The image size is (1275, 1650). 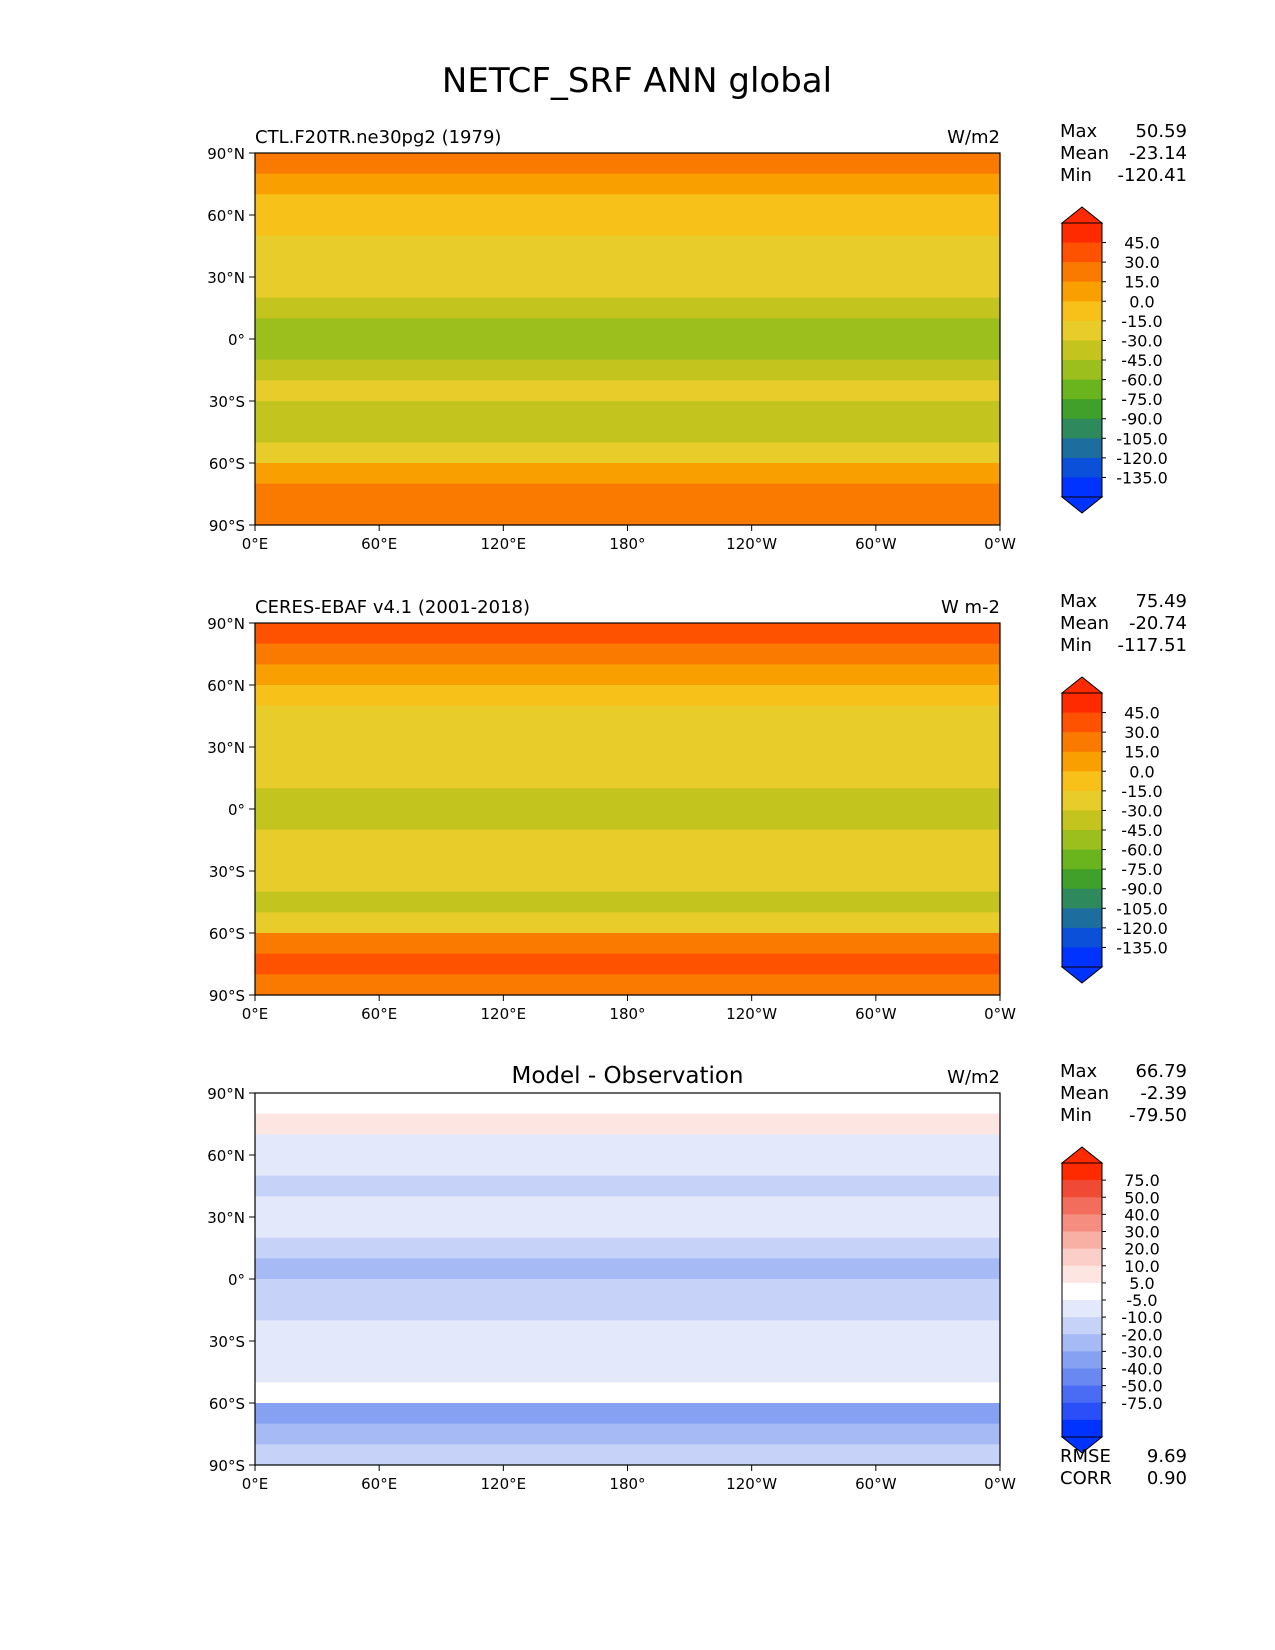 What do you see at coordinates (226, 216) in the screenshot?
I see `lat-tick-label: 60°N` at bounding box center [226, 216].